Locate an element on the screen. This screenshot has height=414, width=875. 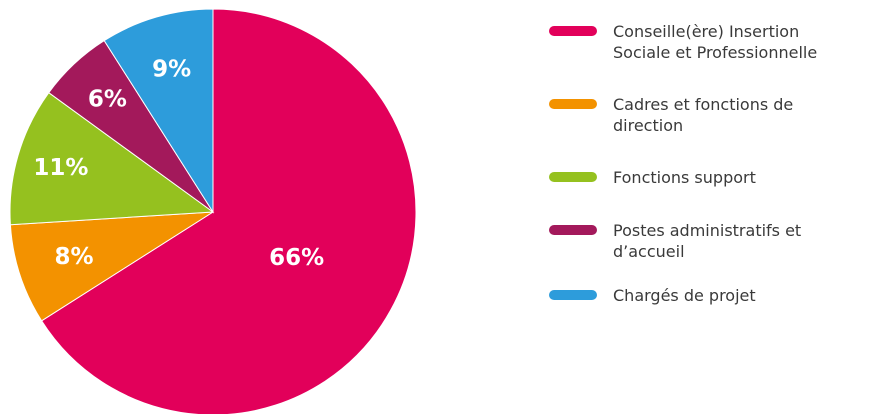
pie-value-label: 66% is located at coordinates (296, 258).